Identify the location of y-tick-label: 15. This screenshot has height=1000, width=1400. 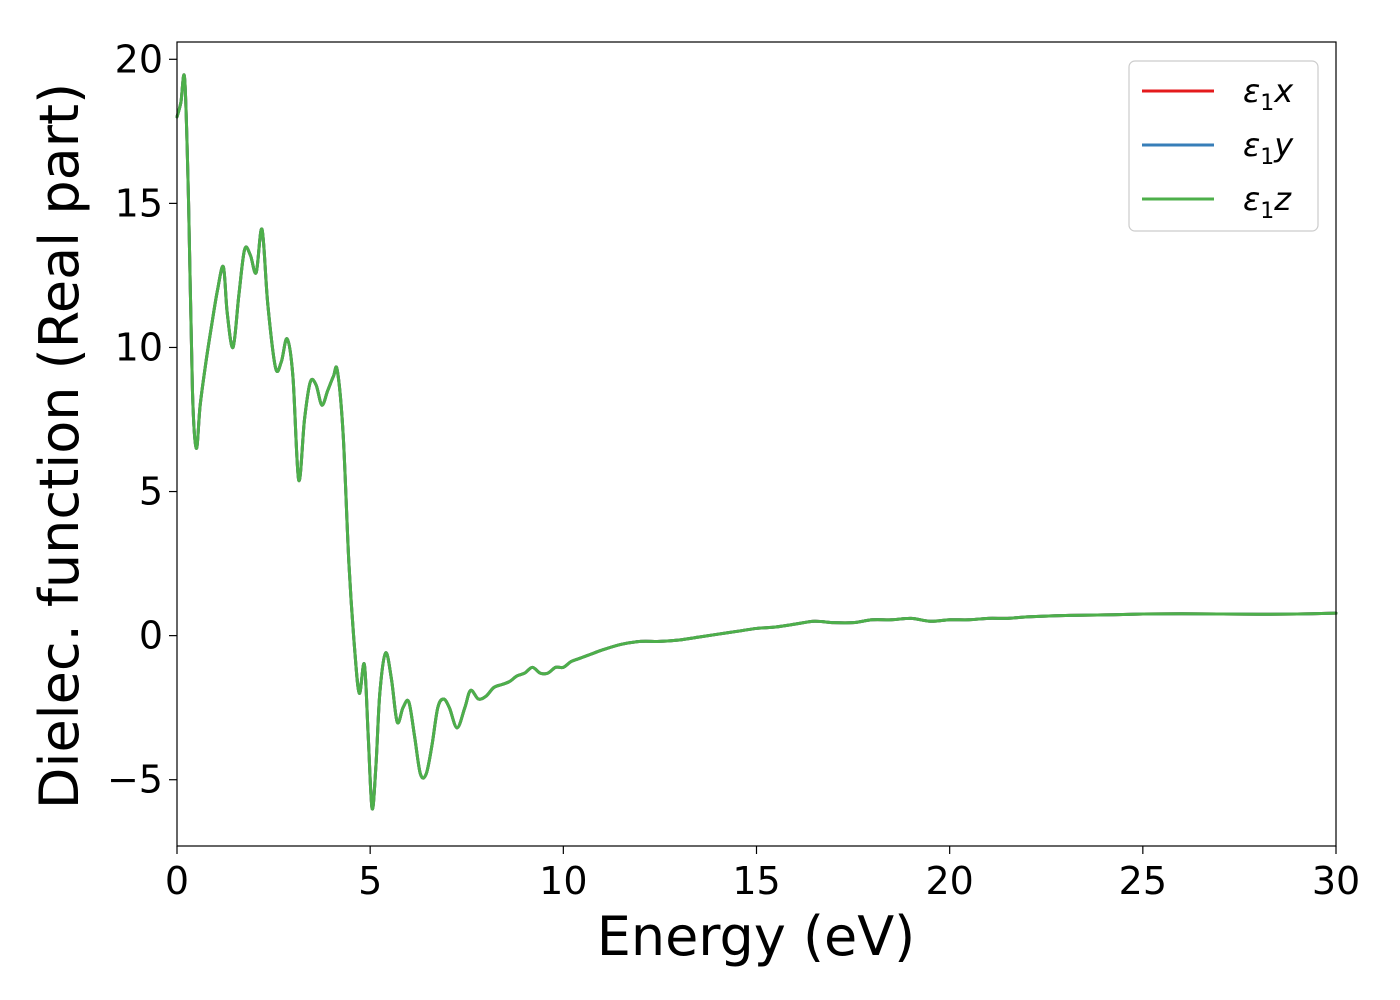
(139, 203).